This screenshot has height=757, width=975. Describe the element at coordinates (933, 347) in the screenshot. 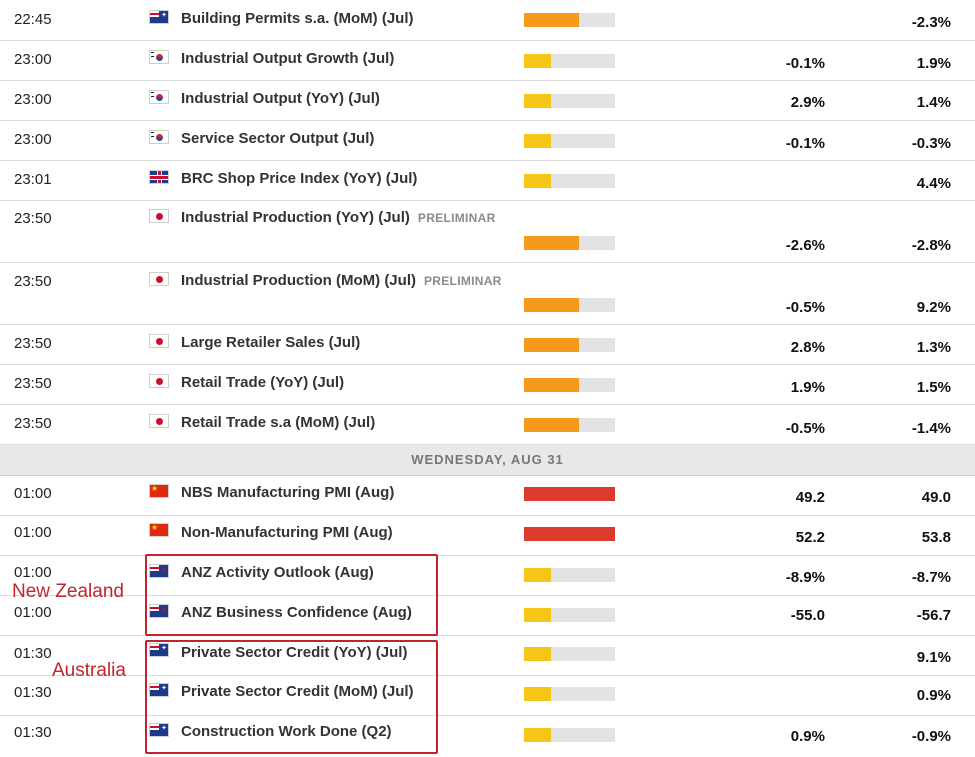

I see `previous-value: 1.3%` at that location.